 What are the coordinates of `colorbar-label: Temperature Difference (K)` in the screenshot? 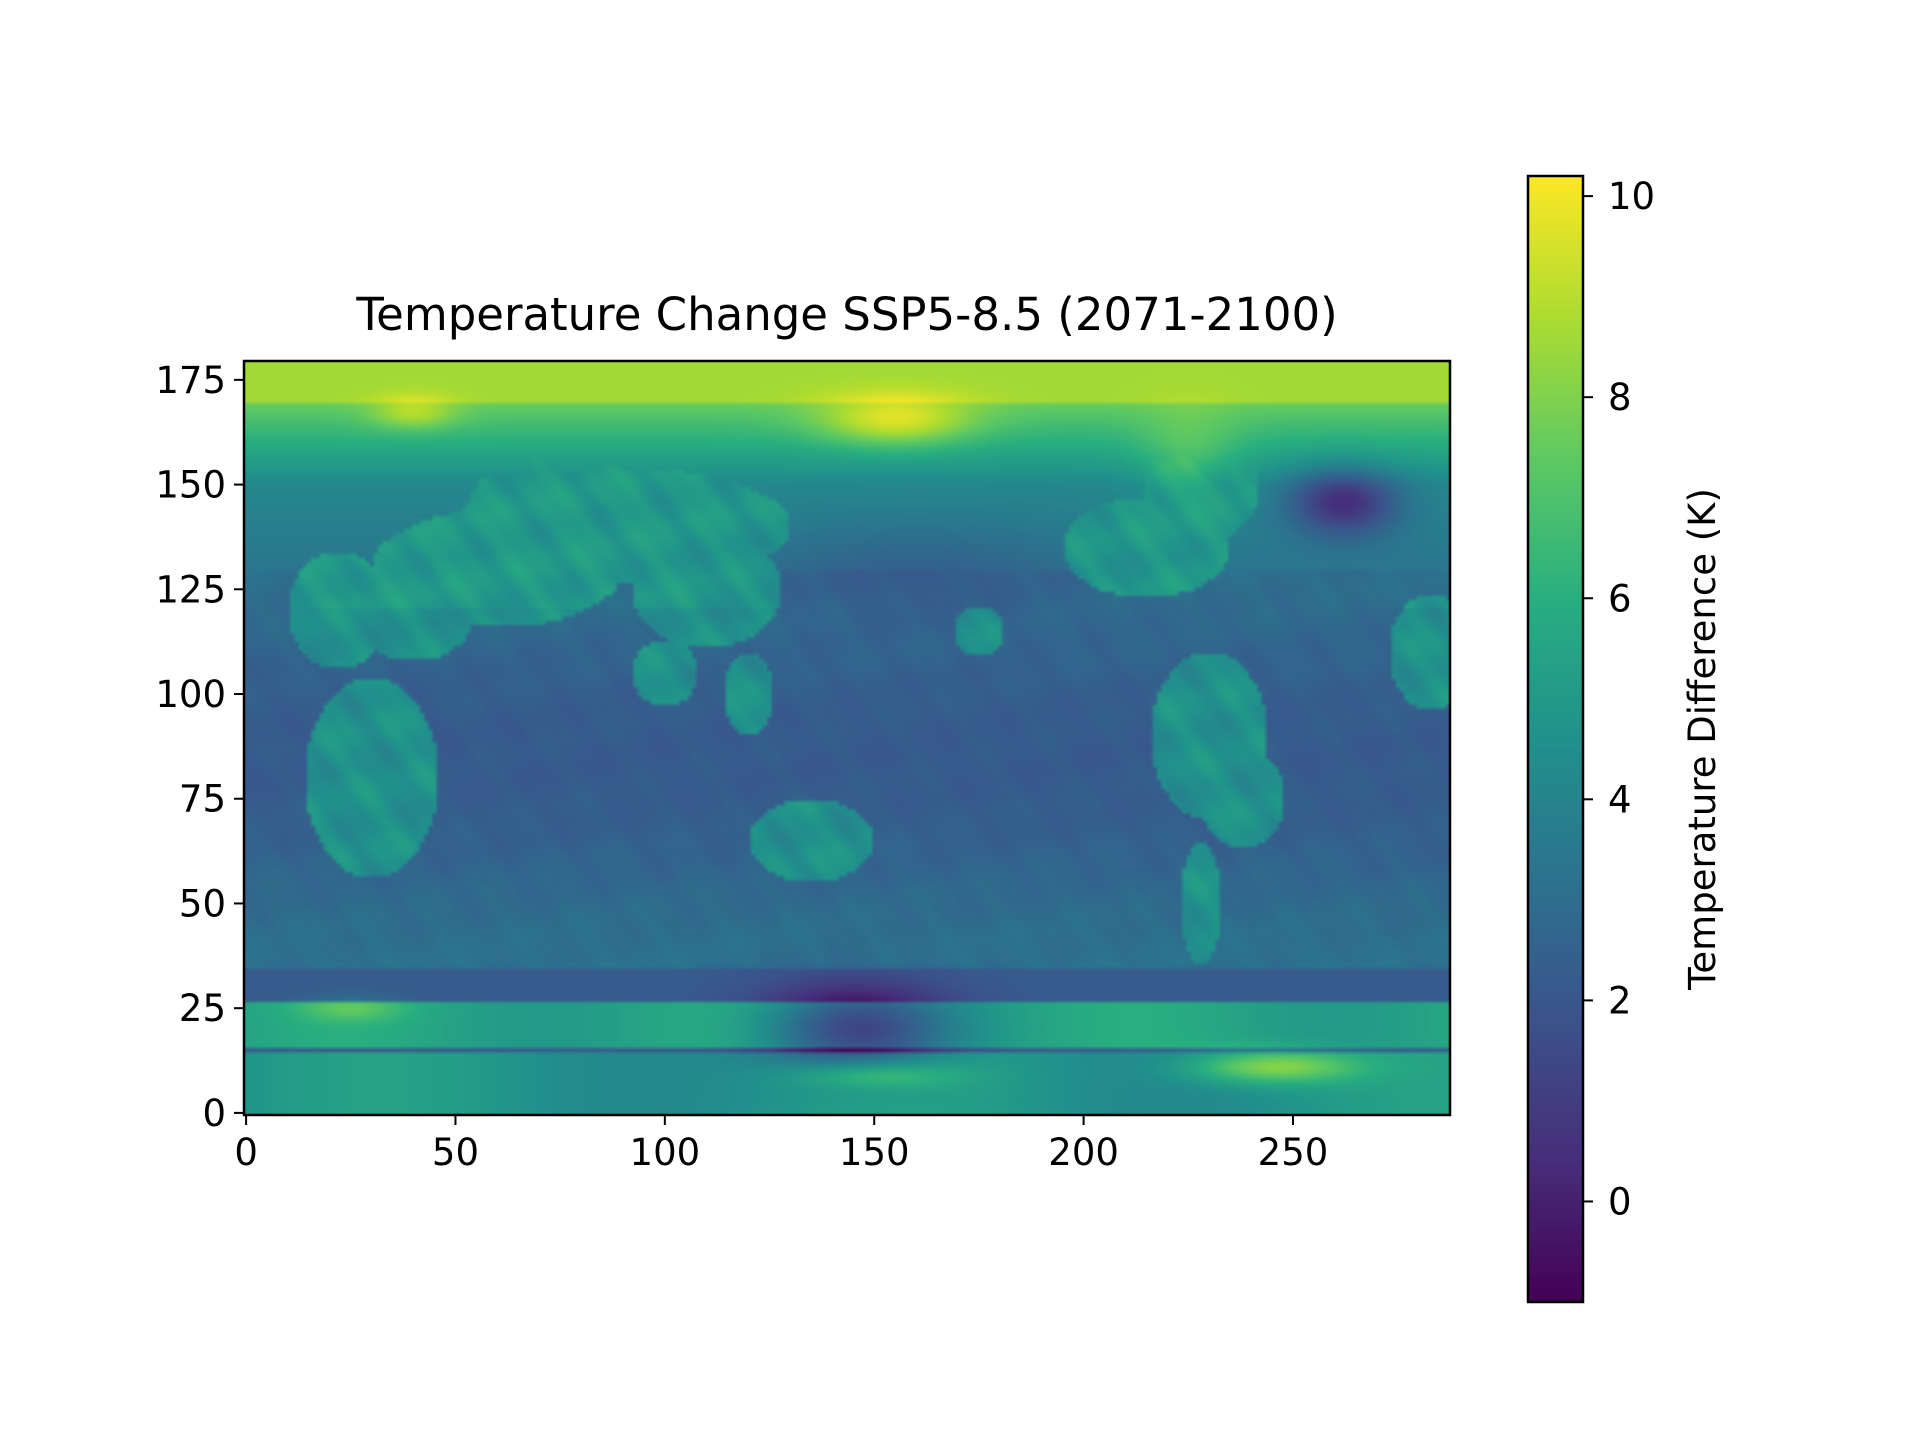 It's located at (1702, 739).